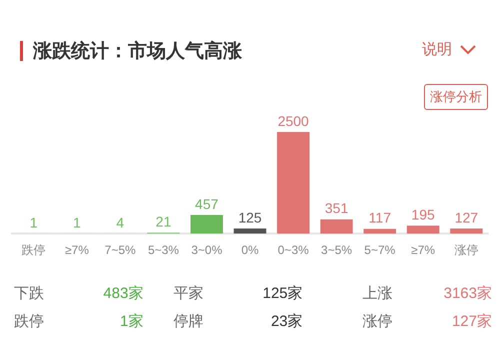 The width and height of the screenshot is (500, 362). I want to click on data-label: 2500, so click(294, 120).